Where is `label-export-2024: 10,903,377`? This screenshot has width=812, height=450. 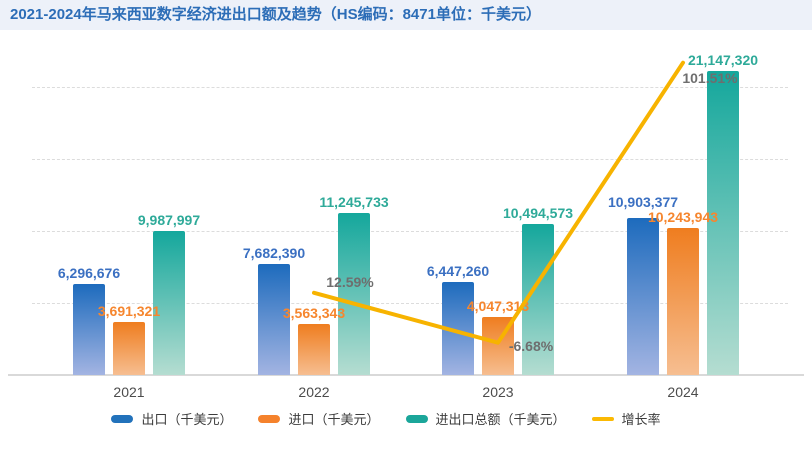 label-export-2024: 10,903,377 is located at coordinates (643, 201).